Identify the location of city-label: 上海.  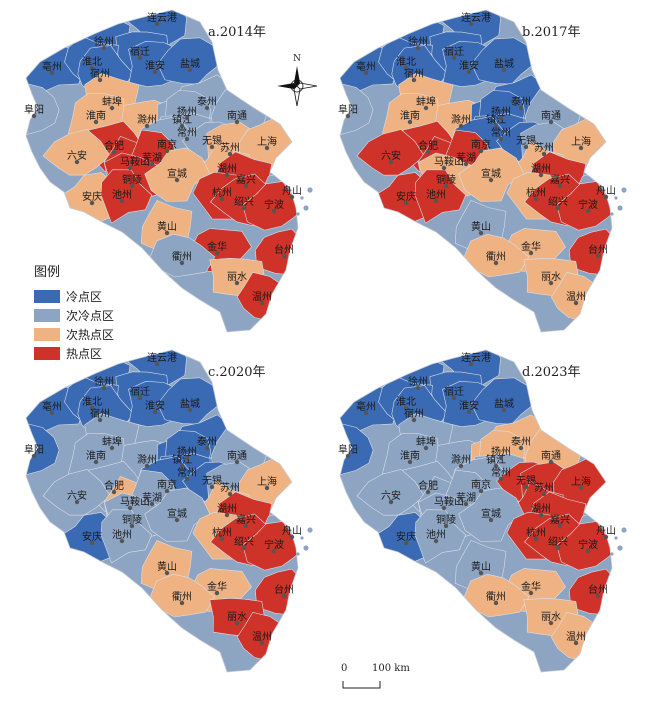
(267, 481).